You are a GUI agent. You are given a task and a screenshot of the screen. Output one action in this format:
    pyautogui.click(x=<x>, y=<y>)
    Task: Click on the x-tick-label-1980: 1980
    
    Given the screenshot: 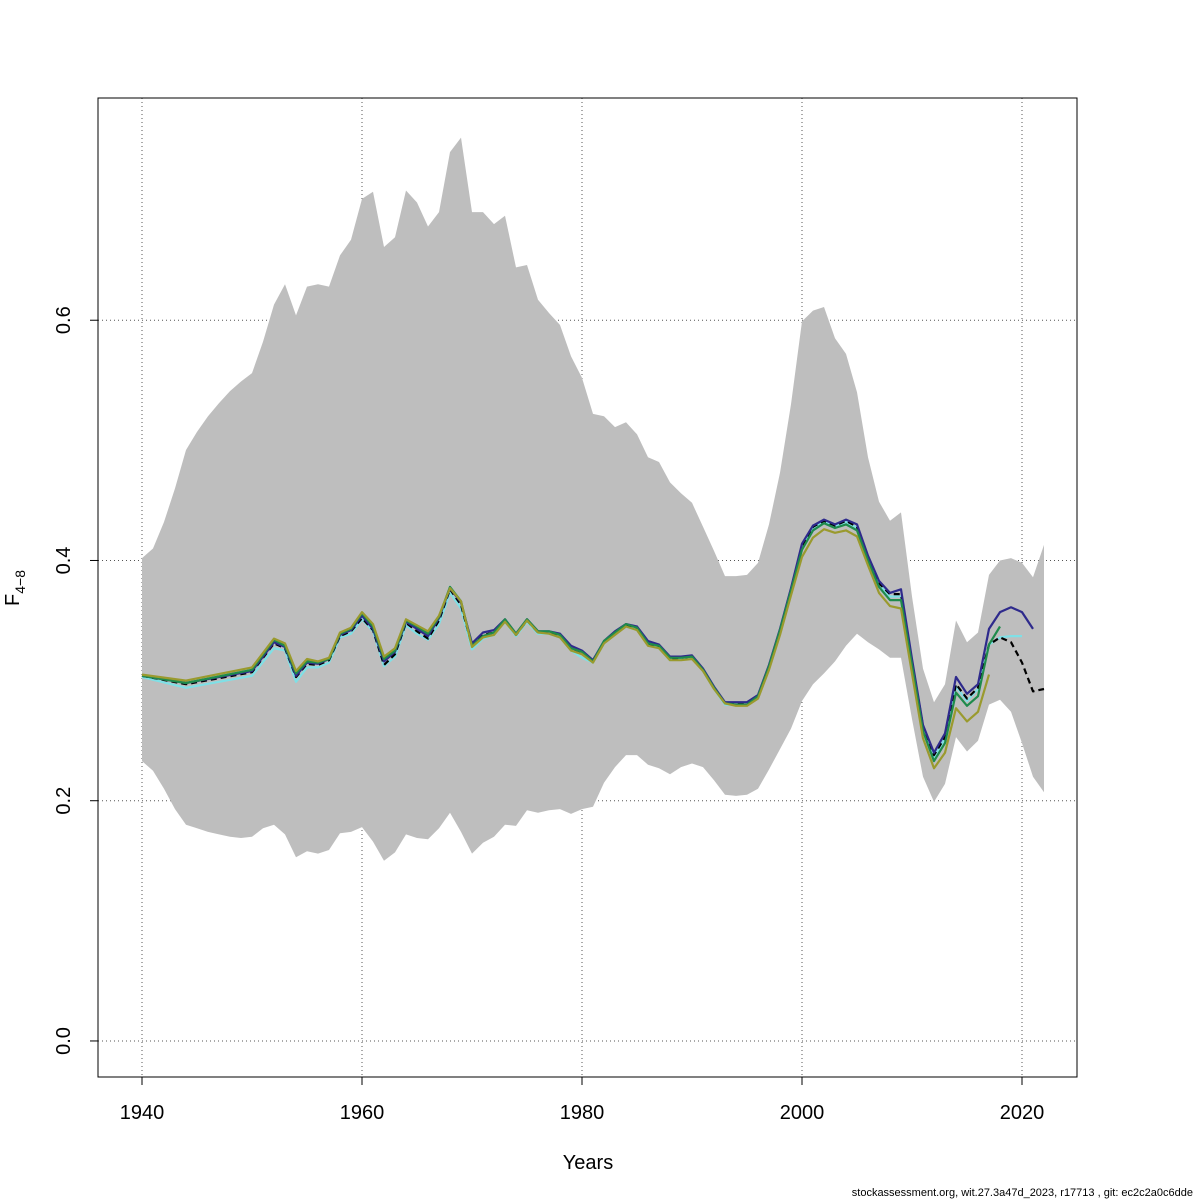 What is the action you would take?
    pyautogui.click(x=582, y=1113)
    